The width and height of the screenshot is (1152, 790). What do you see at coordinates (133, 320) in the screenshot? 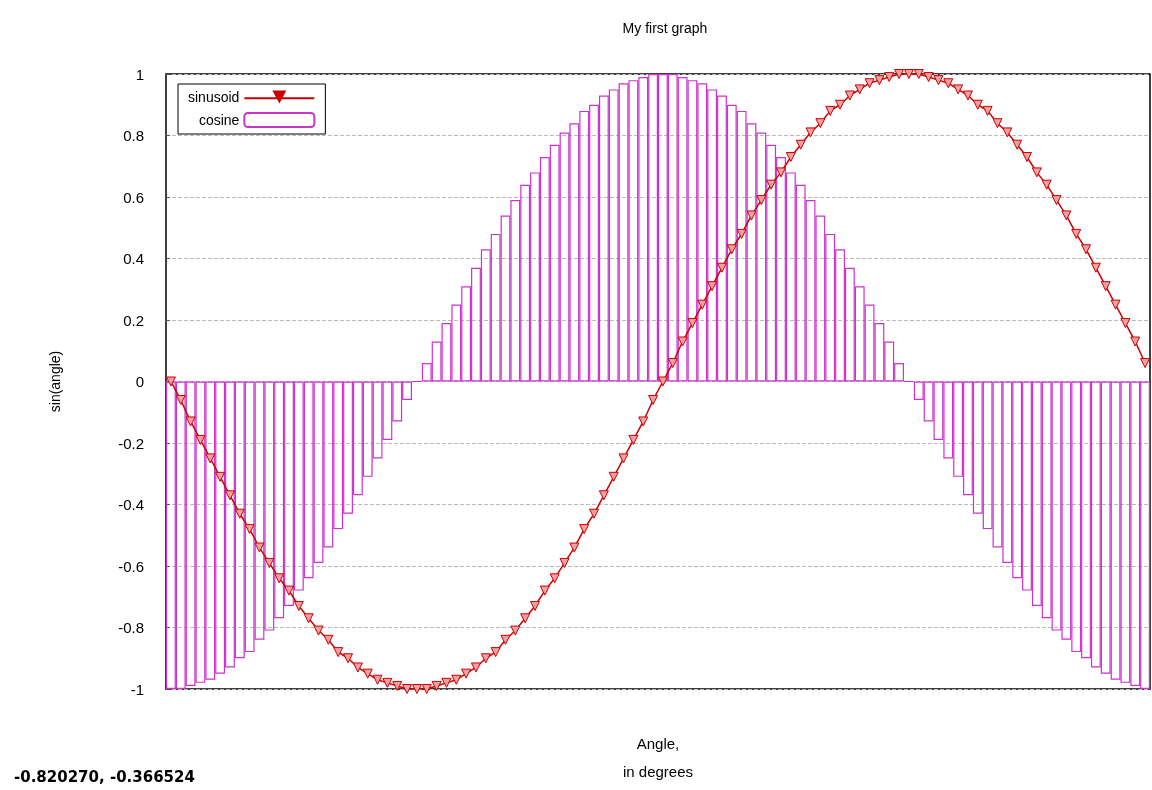
I see `y-tick-label: 0.2` at bounding box center [133, 320].